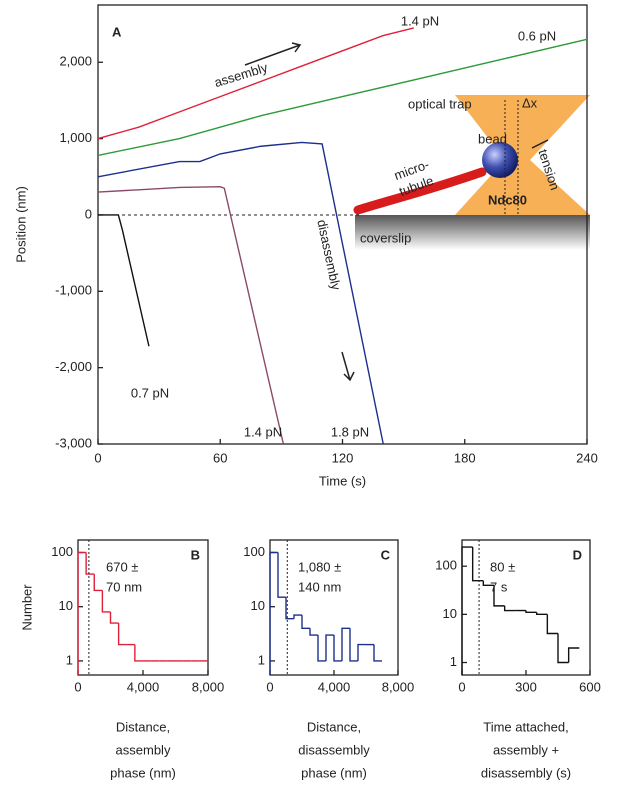 This screenshot has height=798, width=619. What do you see at coordinates (500, 160) in the screenshot?
I see `bead` at bounding box center [500, 160].